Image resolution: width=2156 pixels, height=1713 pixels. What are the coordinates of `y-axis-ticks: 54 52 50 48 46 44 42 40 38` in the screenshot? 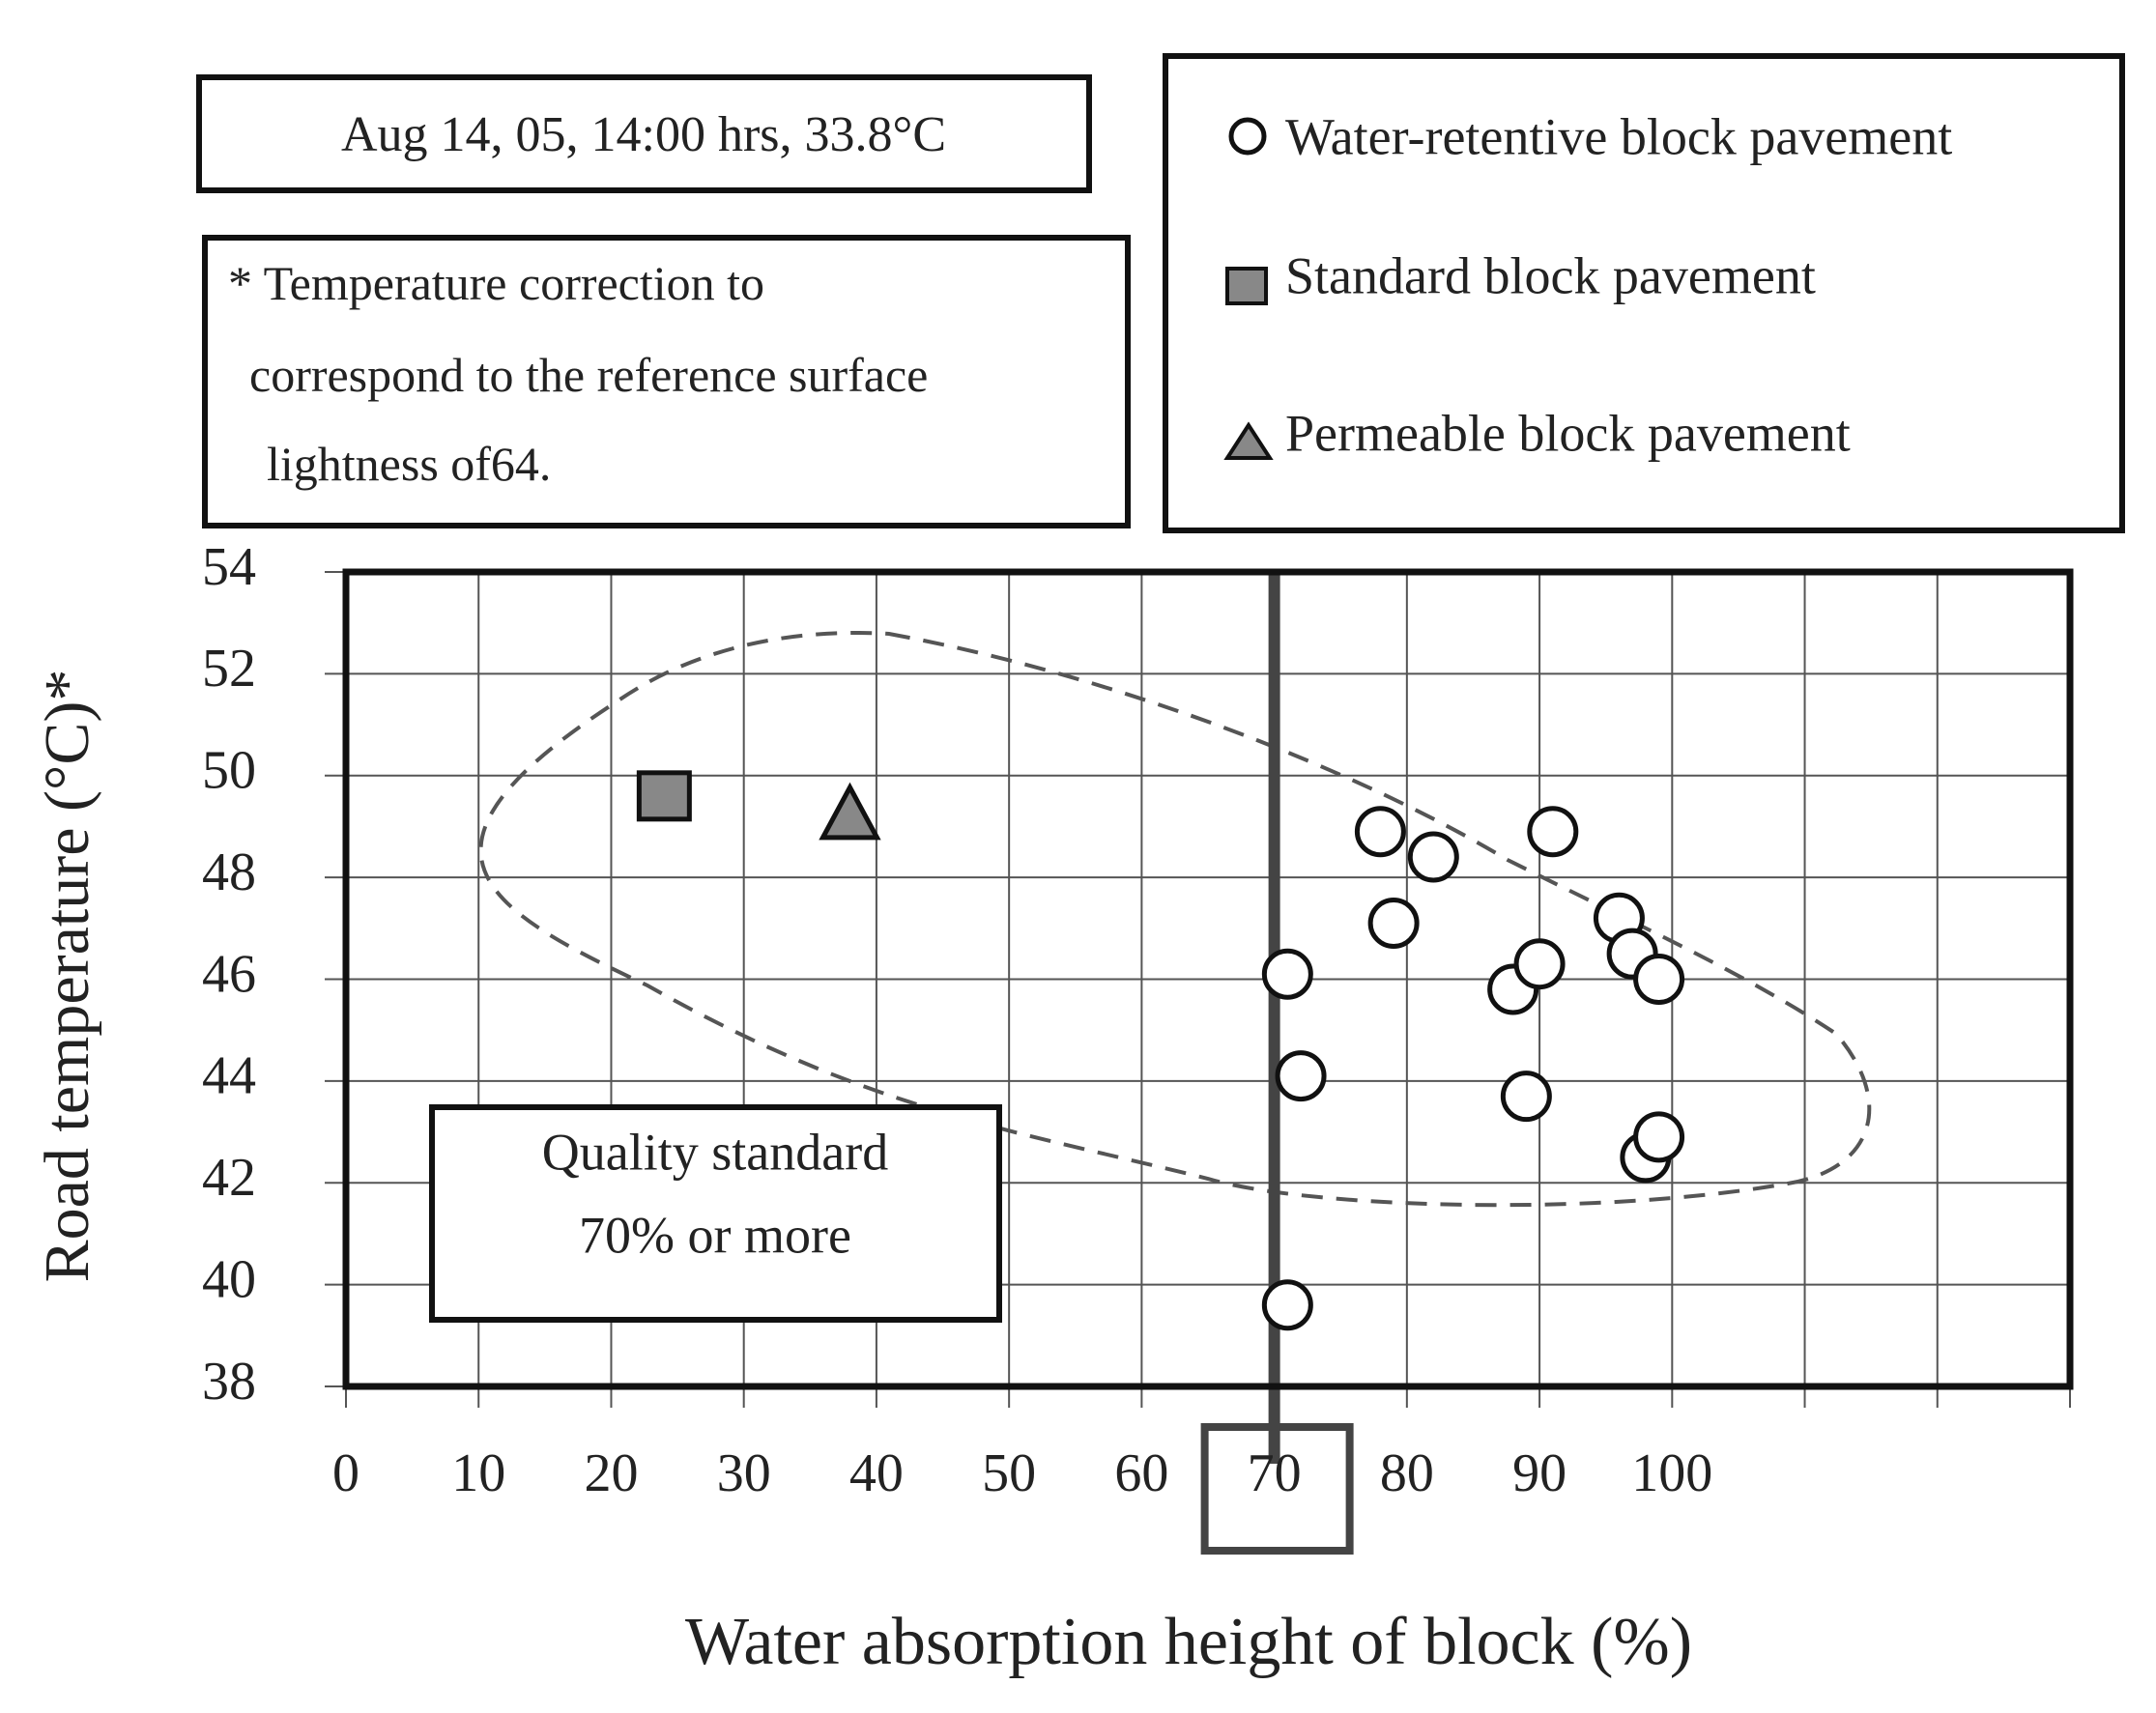 It's located at (229, 974).